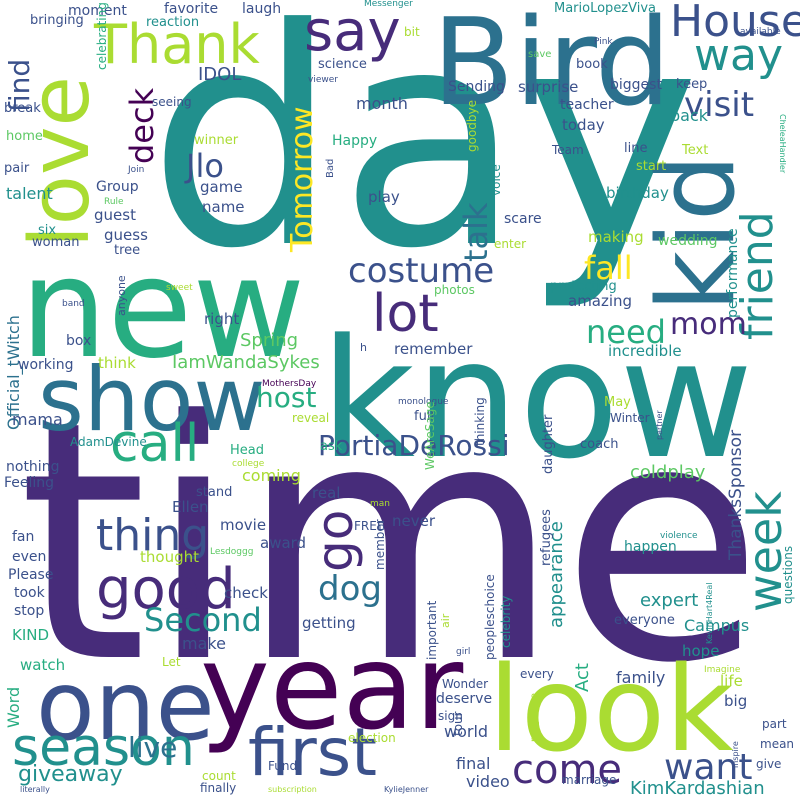 The width and height of the screenshot is (800, 800). I want to click on word: costume, so click(421, 271).